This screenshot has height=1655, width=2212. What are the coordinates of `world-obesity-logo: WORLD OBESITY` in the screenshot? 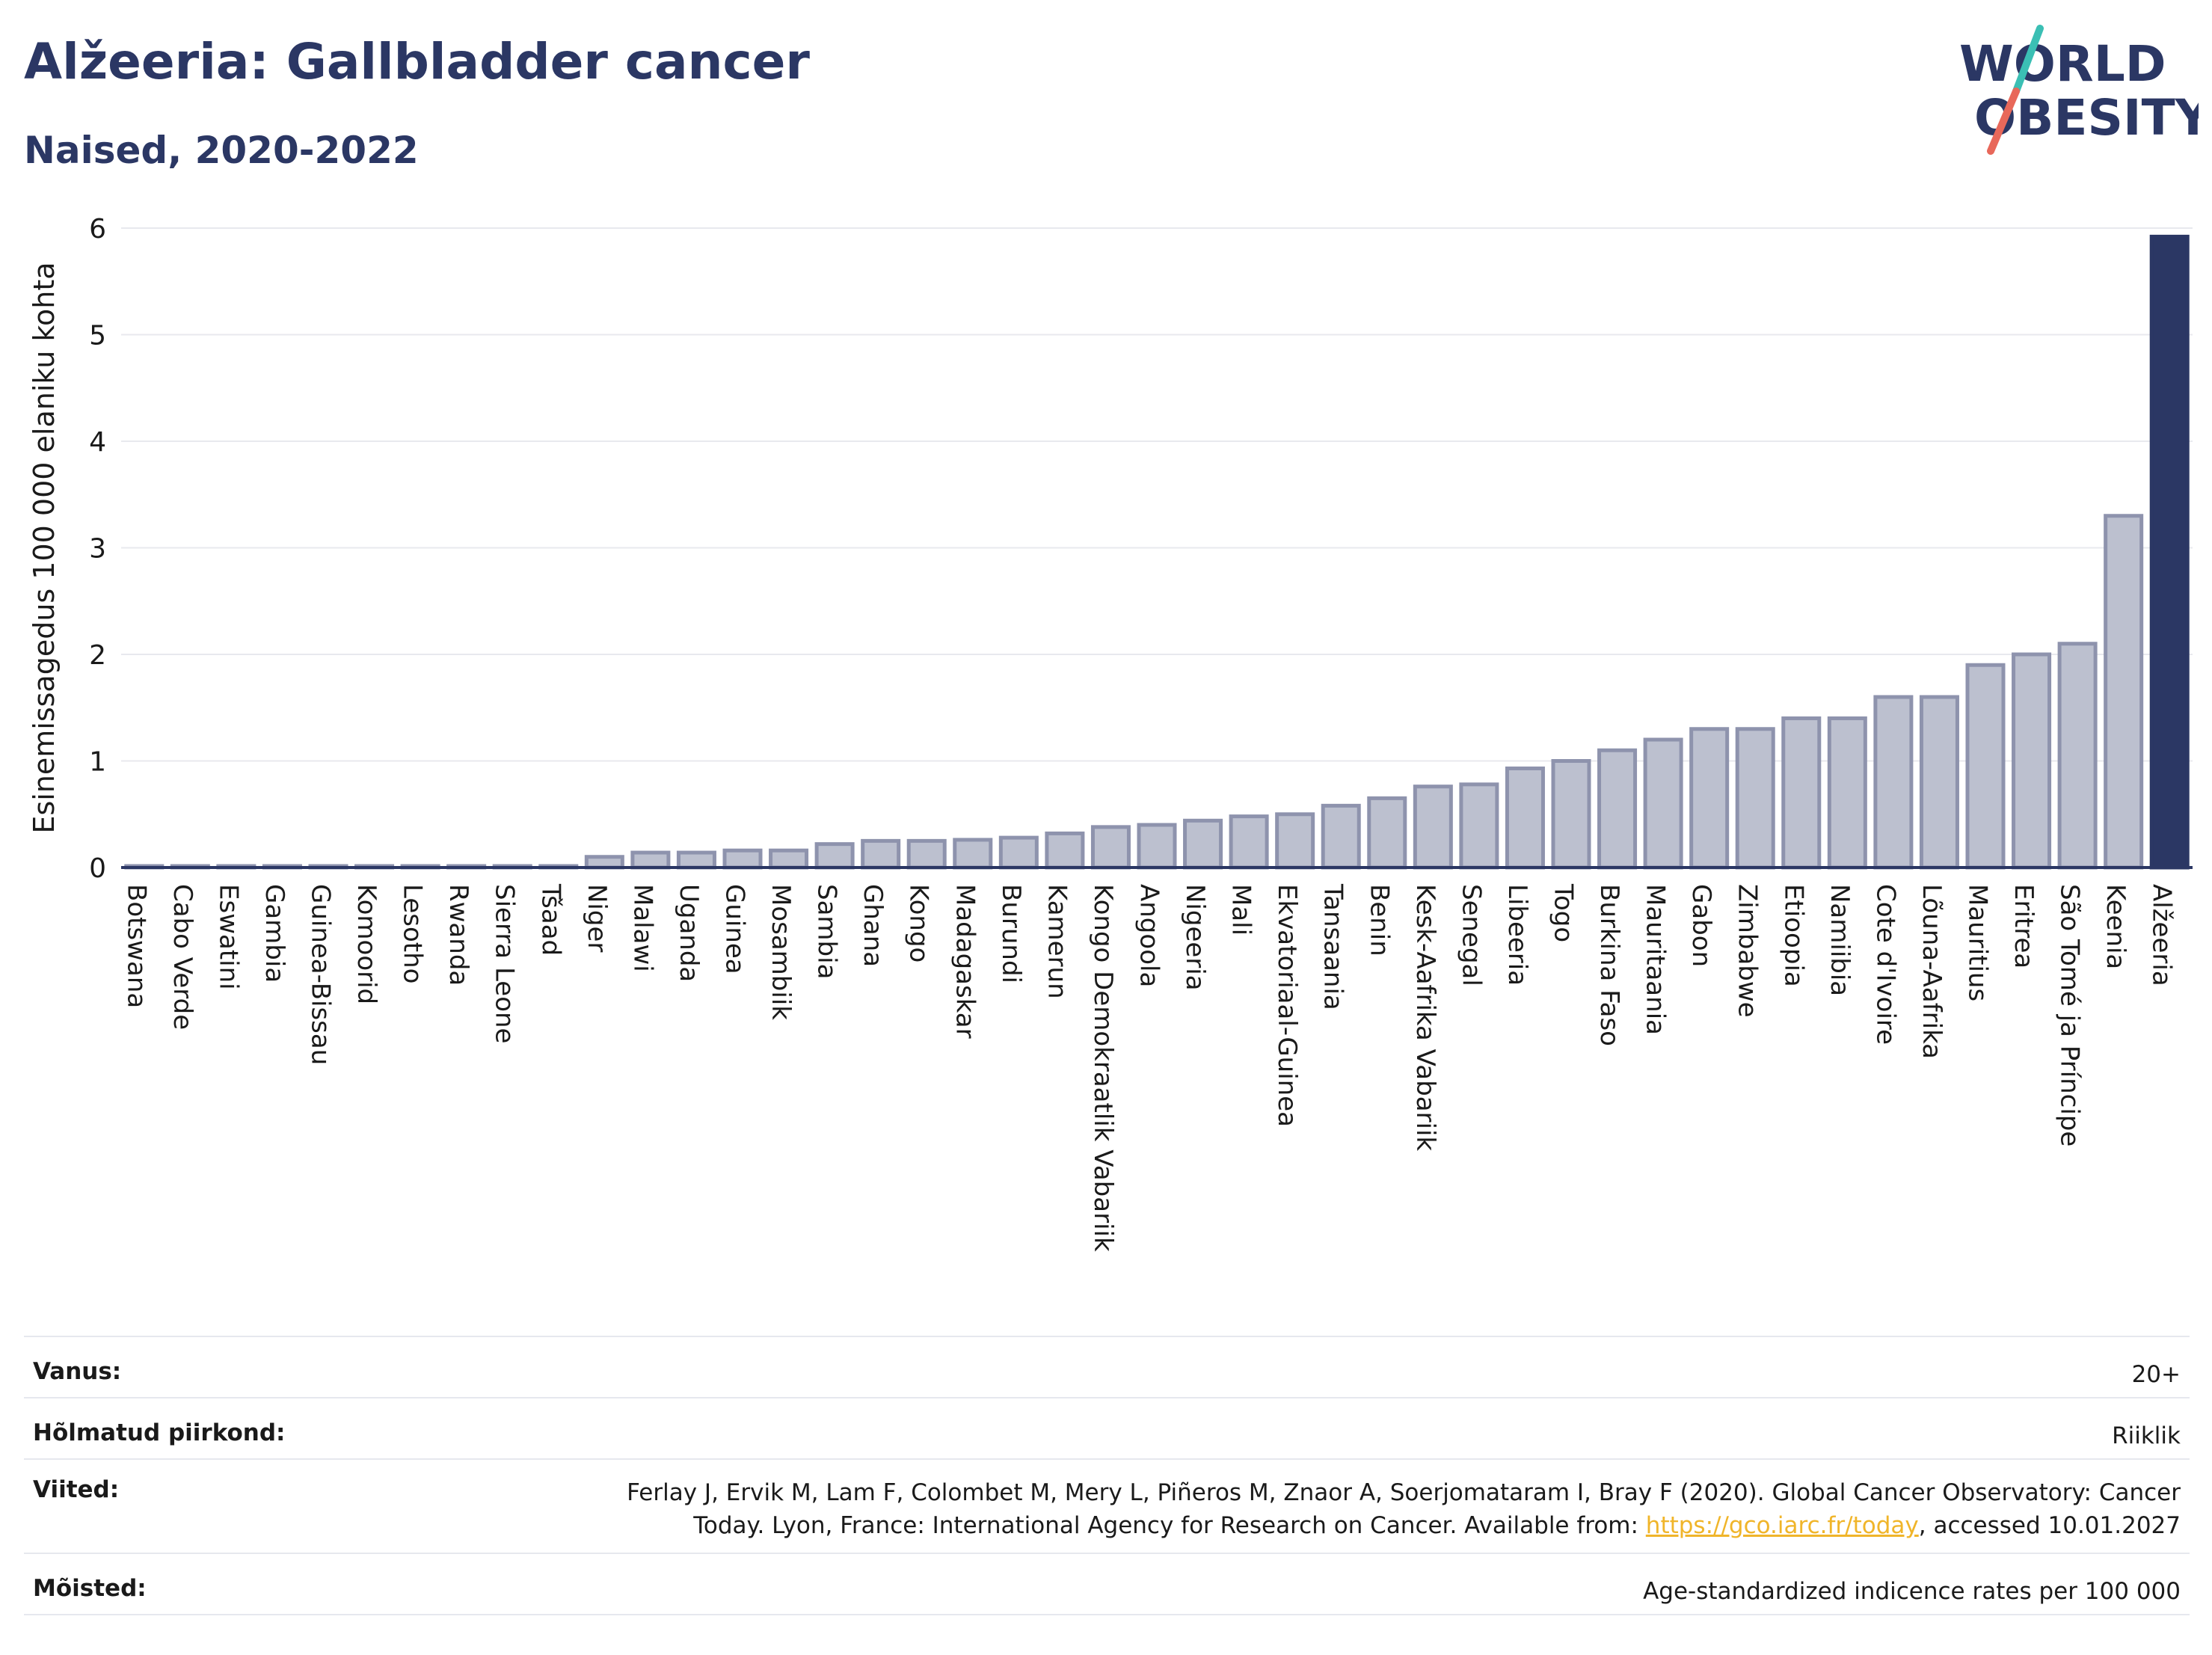 It's located at (2079, 90).